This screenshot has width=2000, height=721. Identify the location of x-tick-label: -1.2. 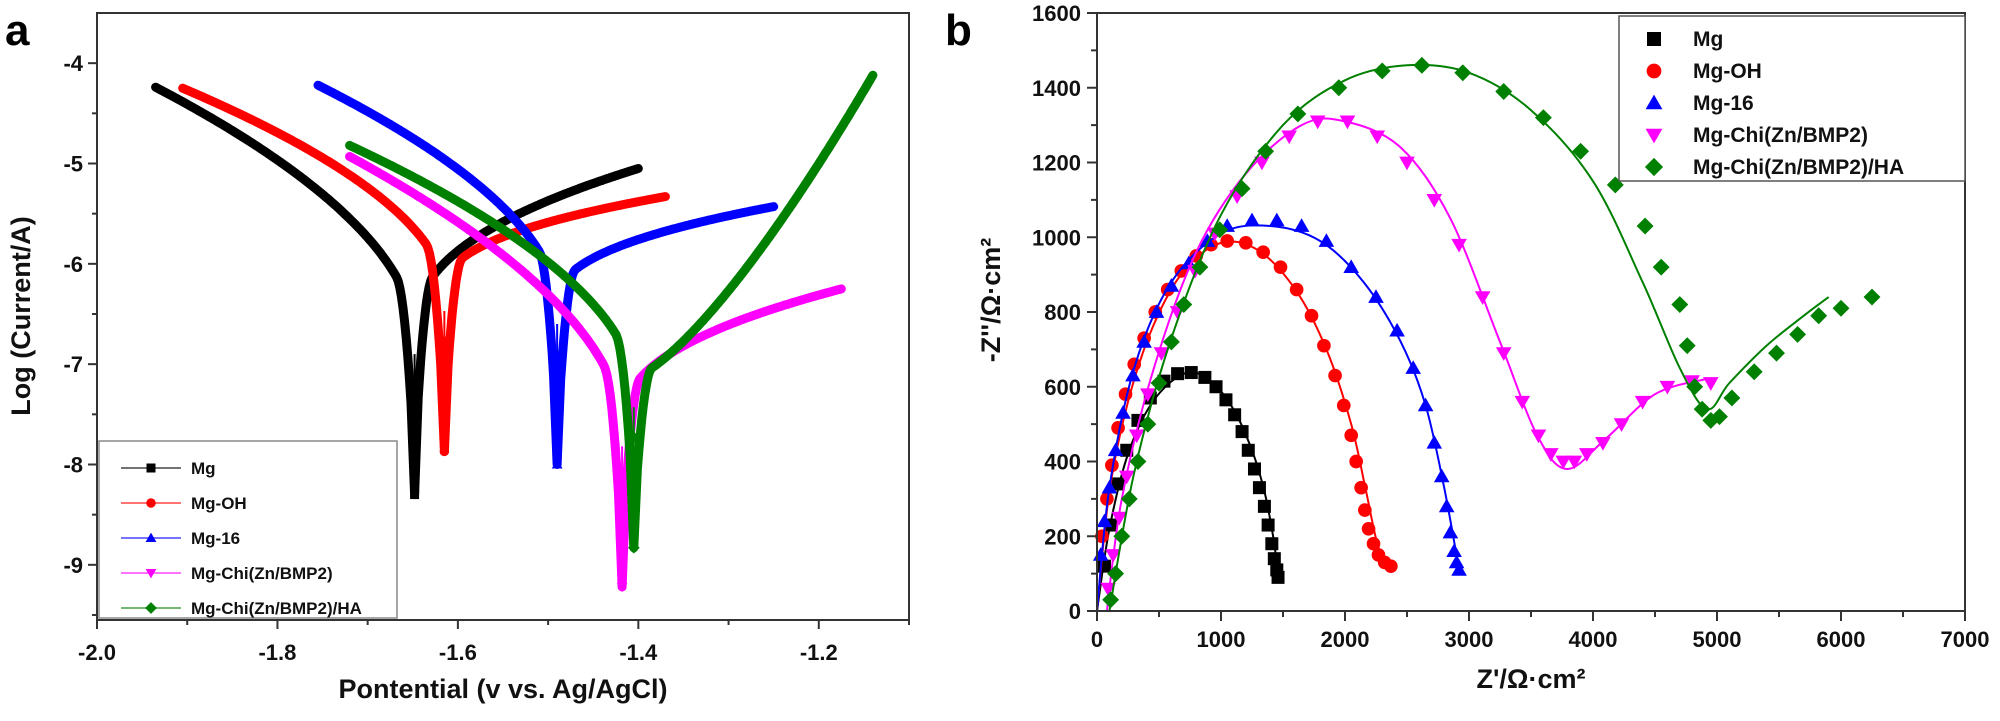
(819, 652).